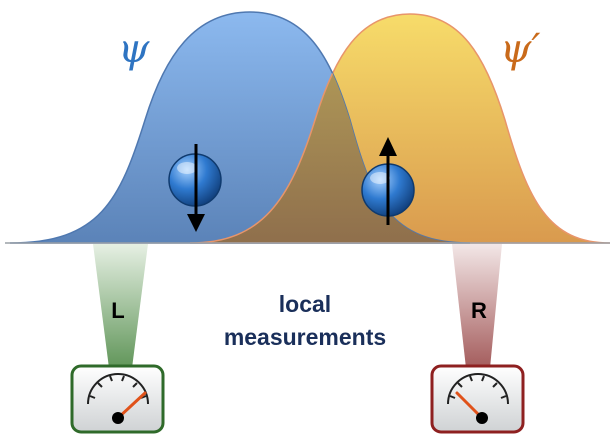 The image size is (611, 441). Describe the element at coordinates (479, 310) in the screenshot. I see `right-detector-label: R` at that location.